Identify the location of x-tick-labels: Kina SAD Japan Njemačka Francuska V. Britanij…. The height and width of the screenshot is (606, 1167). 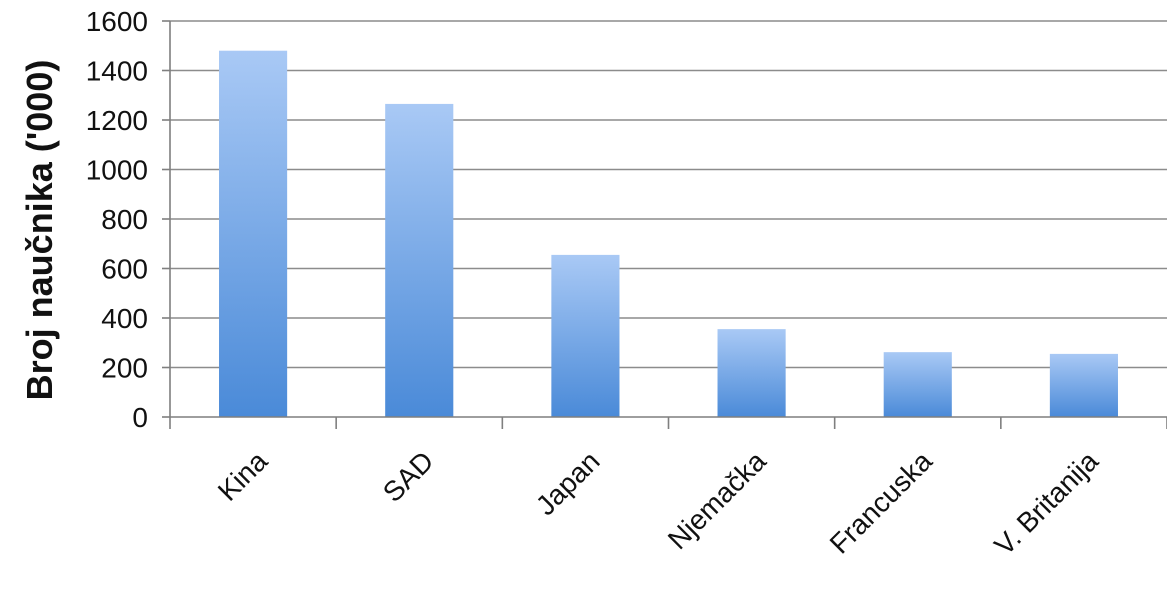
(658, 503).